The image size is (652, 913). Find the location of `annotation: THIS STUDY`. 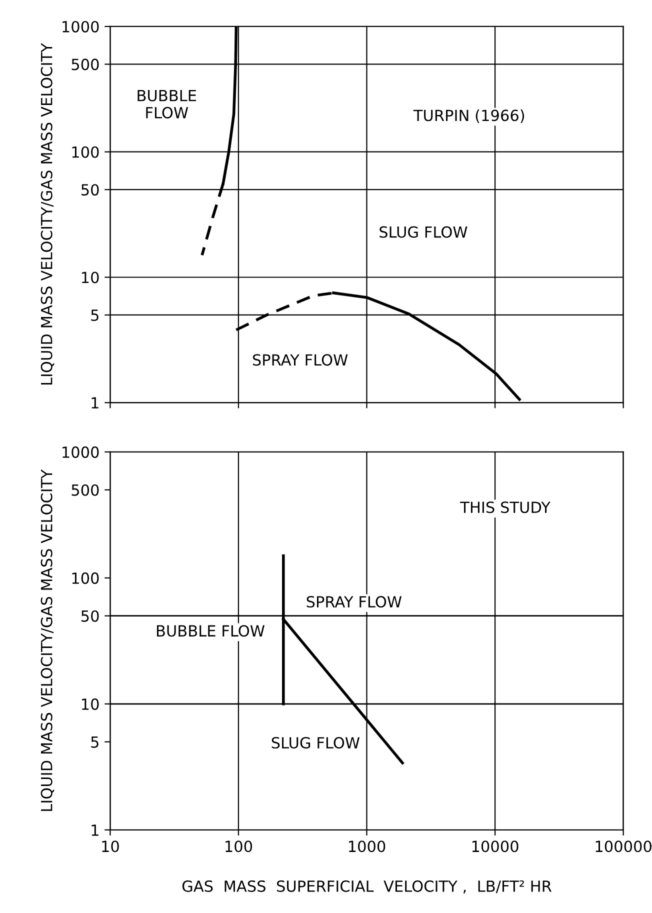

annotation: THIS STUDY is located at coordinates (505, 508).